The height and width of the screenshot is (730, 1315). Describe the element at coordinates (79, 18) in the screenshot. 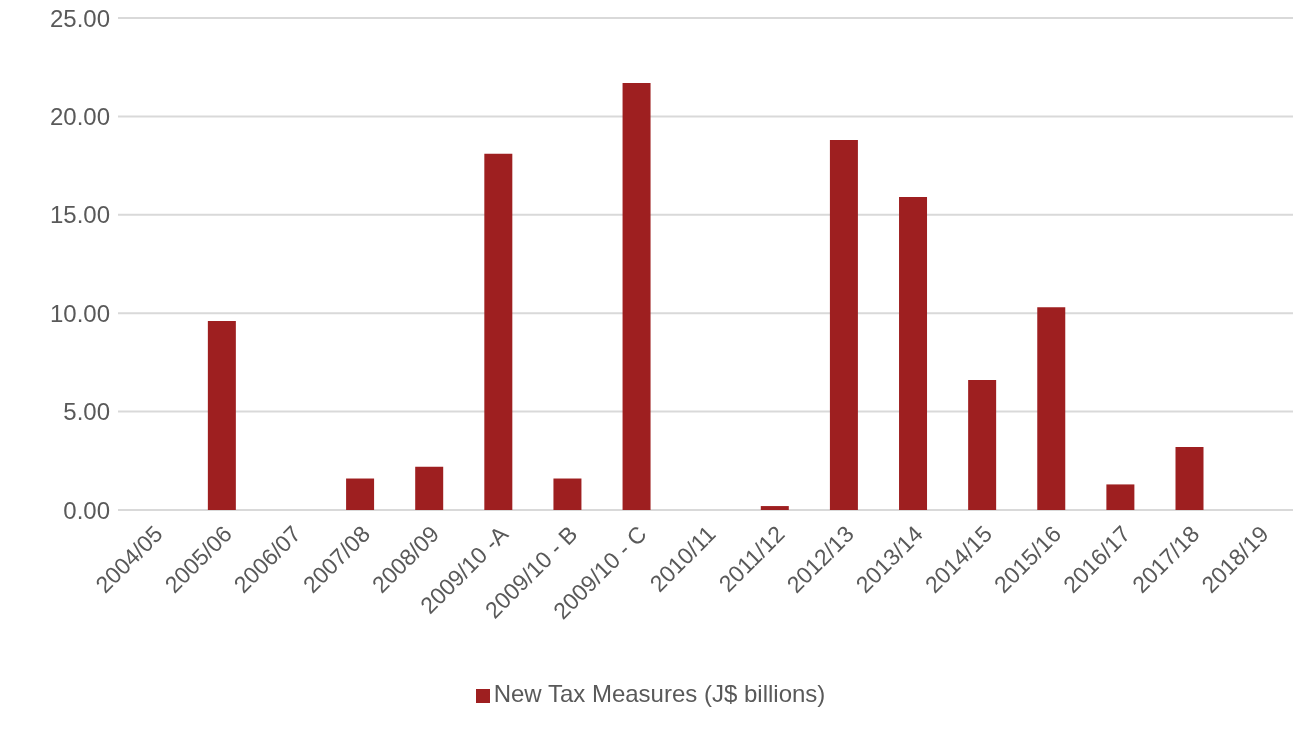

I see `y-tick-label: 25.00` at that location.